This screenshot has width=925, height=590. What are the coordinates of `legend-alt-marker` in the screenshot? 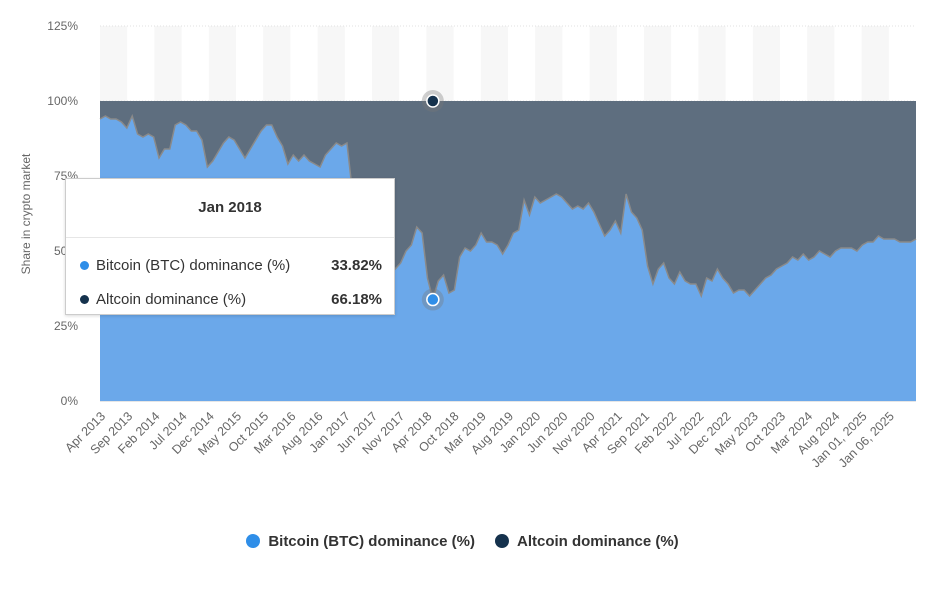 It's located at (501, 541).